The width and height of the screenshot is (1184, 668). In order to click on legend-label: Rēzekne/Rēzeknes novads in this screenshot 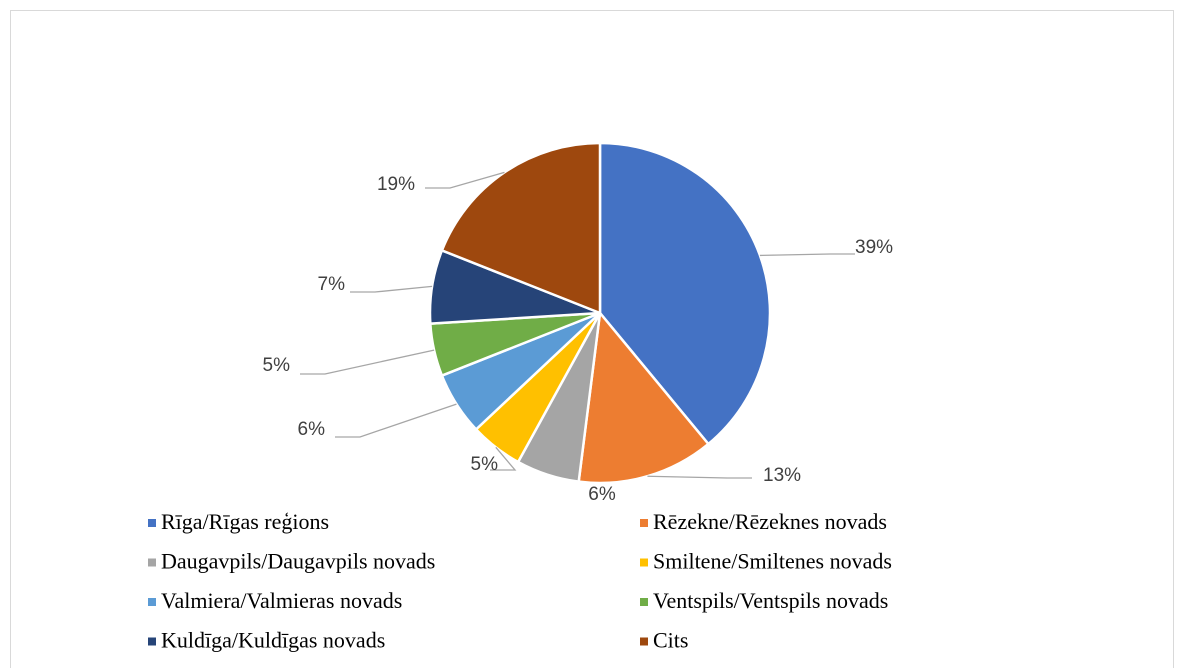, I will do `click(770, 521)`.